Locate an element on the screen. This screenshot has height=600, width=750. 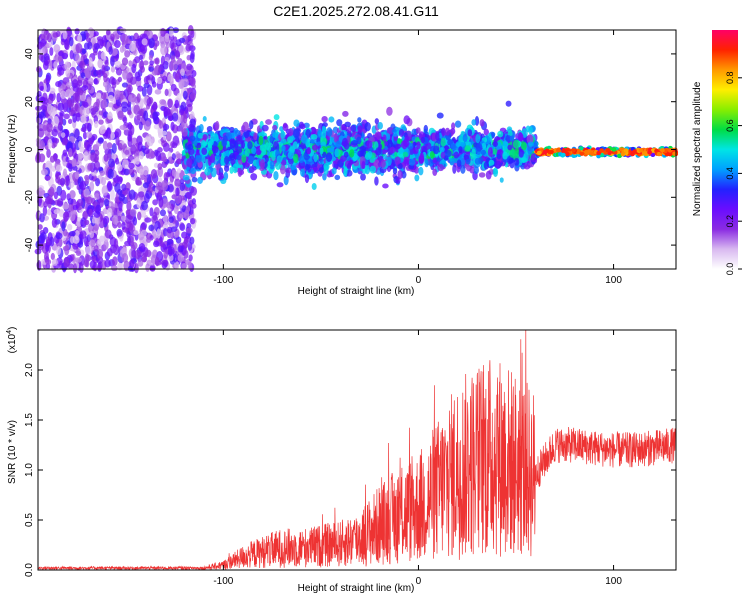
y-tick-label: 1.5 is located at coordinates (29, 420).